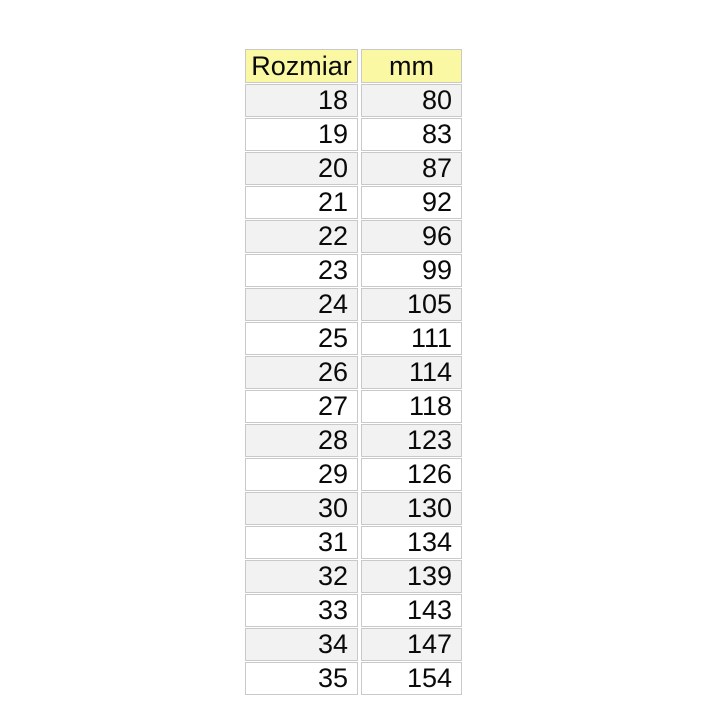  I want to click on mm-cell: 92, so click(411, 202).